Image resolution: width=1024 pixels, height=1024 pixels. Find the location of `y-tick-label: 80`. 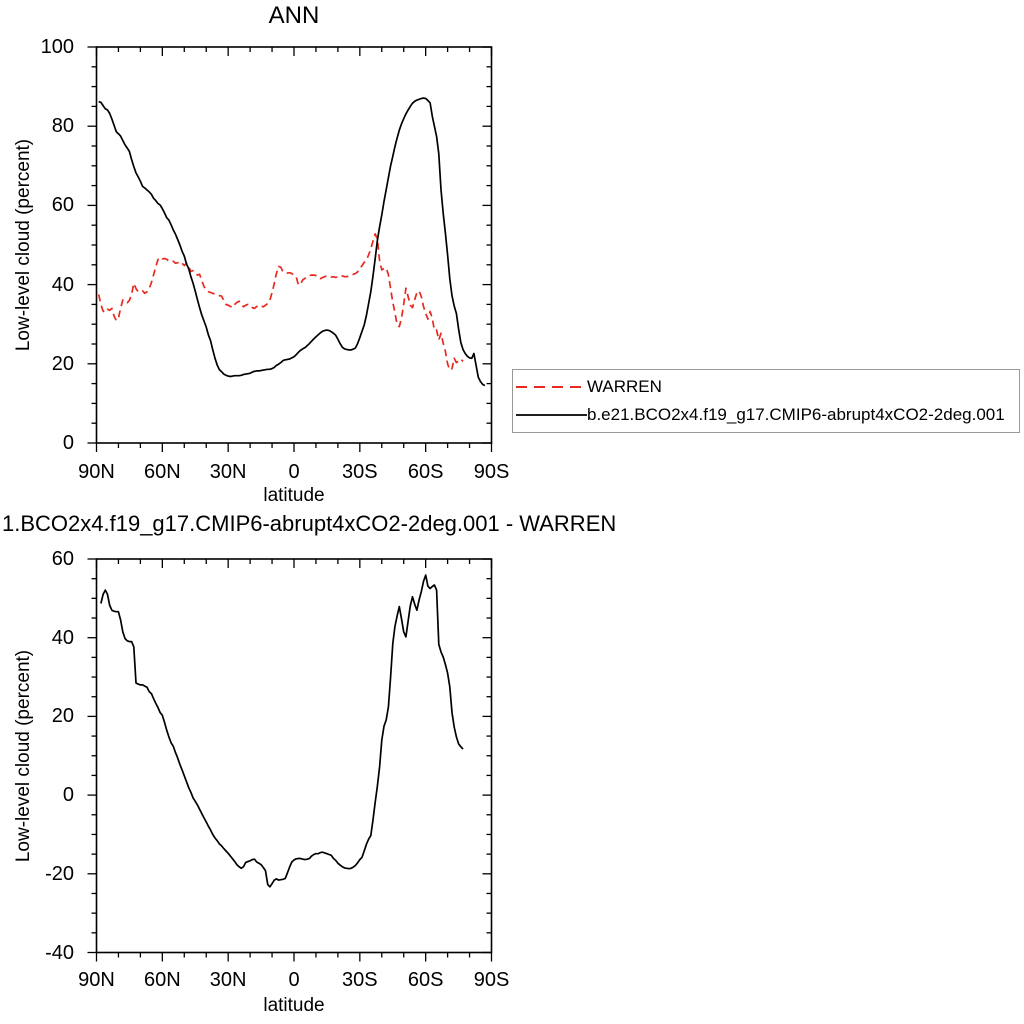

y-tick-label: 80 is located at coordinates (62, 126).